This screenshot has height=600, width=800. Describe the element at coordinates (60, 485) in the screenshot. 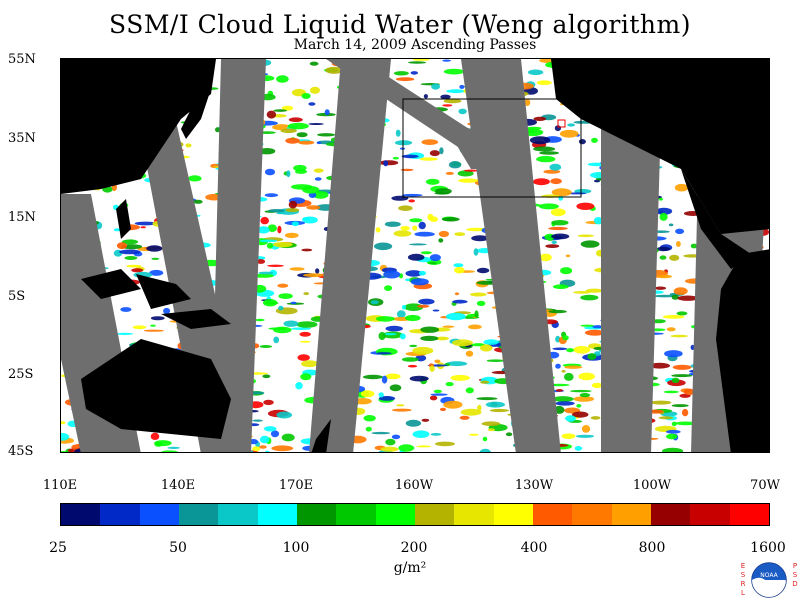

I see `lon-label-110e: 110E` at that location.